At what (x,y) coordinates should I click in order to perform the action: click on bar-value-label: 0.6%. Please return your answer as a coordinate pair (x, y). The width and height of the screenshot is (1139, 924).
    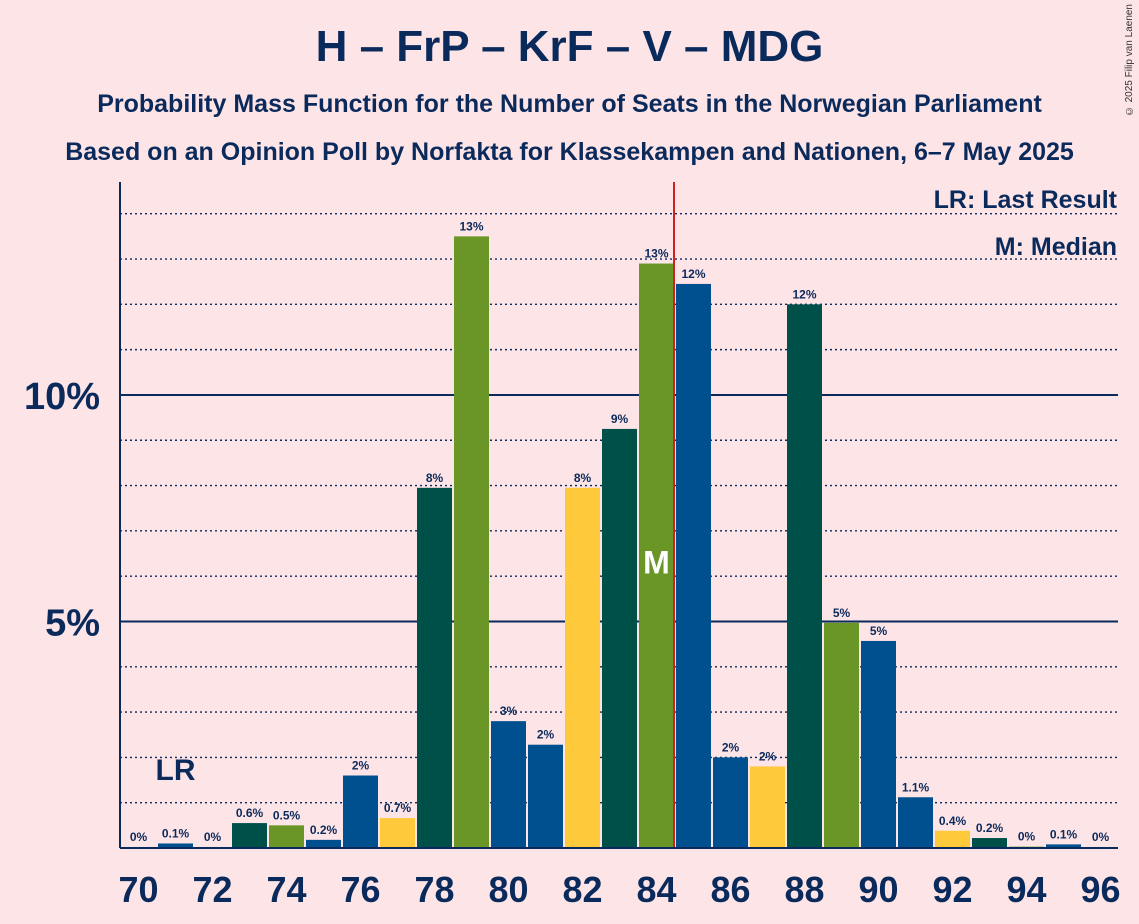
    Looking at the image, I should click on (250, 813).